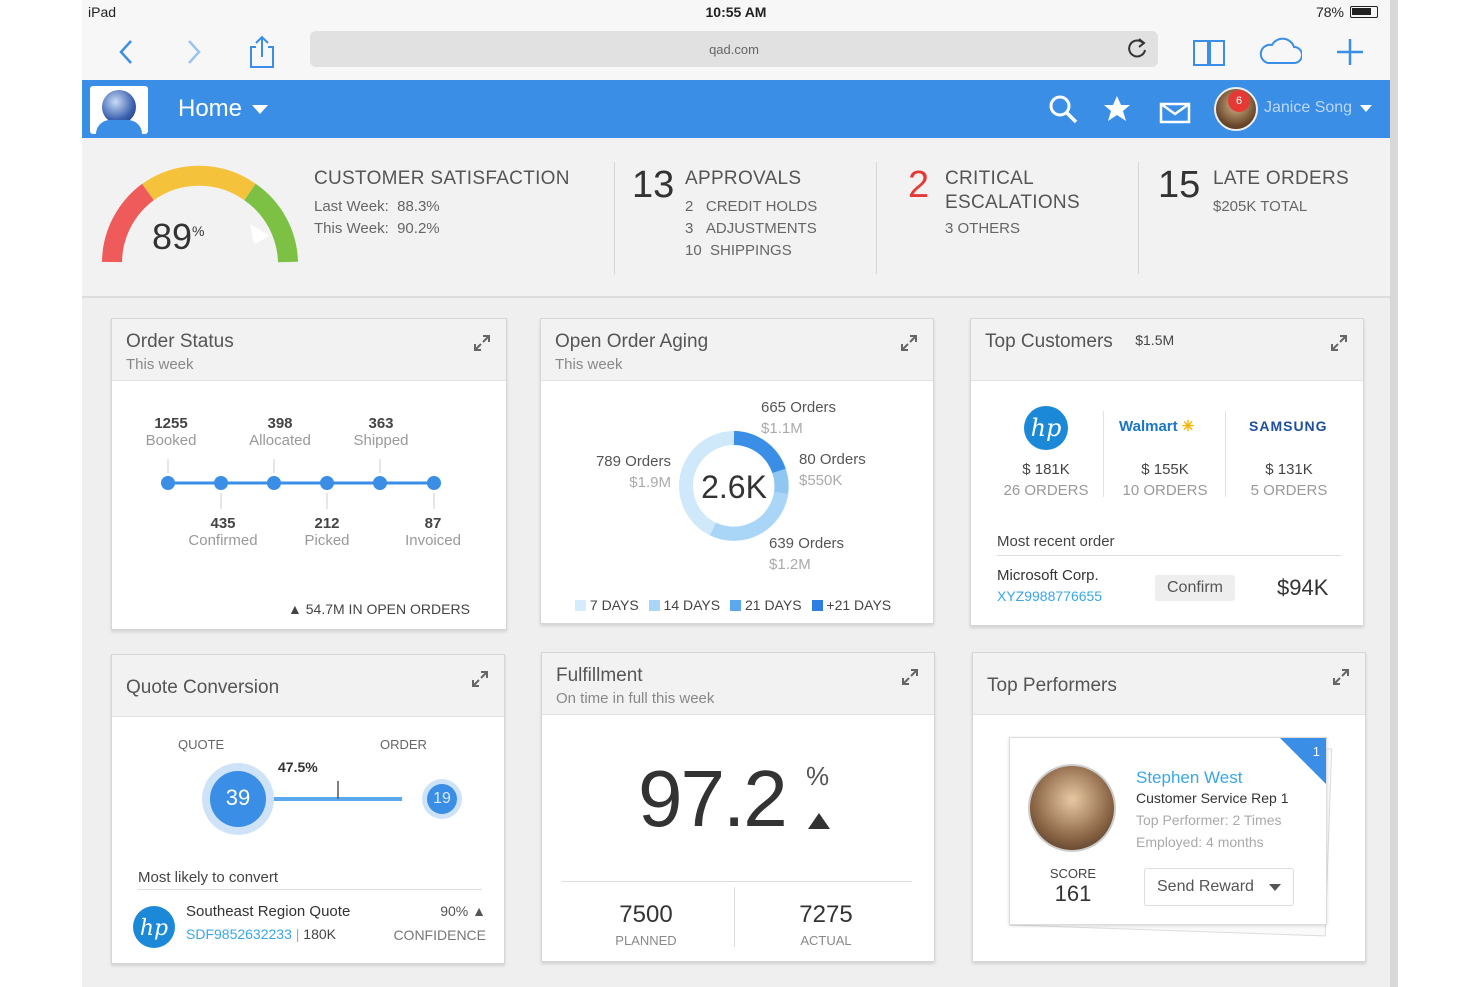 The height and width of the screenshot is (987, 1480). I want to click on segment-label: 789 Orders $1.9M, so click(633, 472).